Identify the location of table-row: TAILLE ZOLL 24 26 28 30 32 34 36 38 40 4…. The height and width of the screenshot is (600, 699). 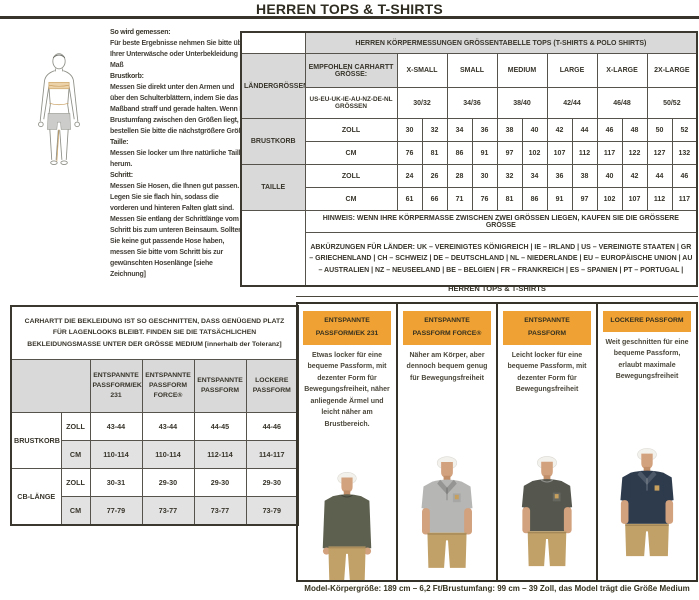
(469, 187).